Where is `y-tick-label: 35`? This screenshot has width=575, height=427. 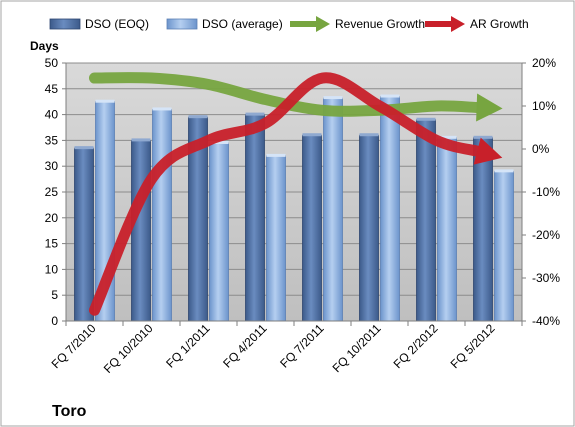 y-tick-label: 35 is located at coordinates (52, 140).